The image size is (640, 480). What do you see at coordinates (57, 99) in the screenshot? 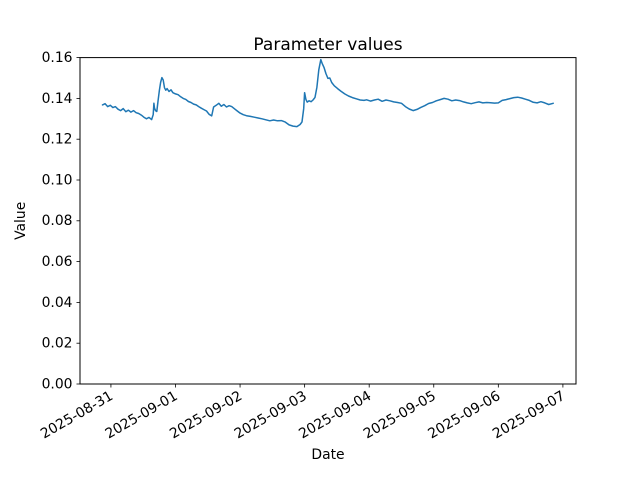
I see `y-tick-label: 0.14` at bounding box center [57, 99].